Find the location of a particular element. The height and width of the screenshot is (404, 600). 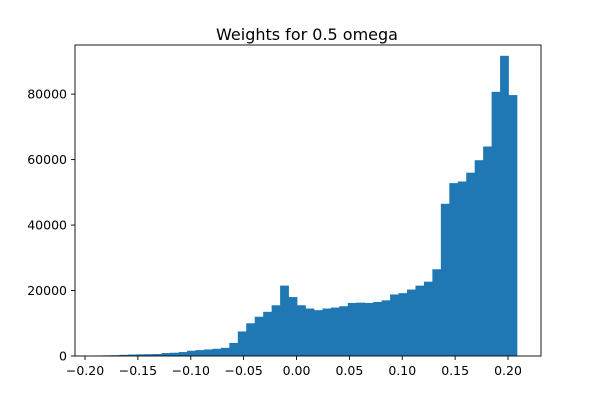

x-tick-label: 0.15 is located at coordinates (455, 370).